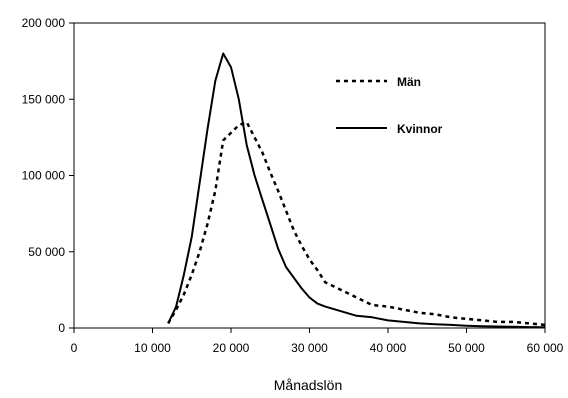 The width and height of the screenshot is (568, 398). I want to click on legend-label-kvinnor: Kvinnor, so click(420, 129).